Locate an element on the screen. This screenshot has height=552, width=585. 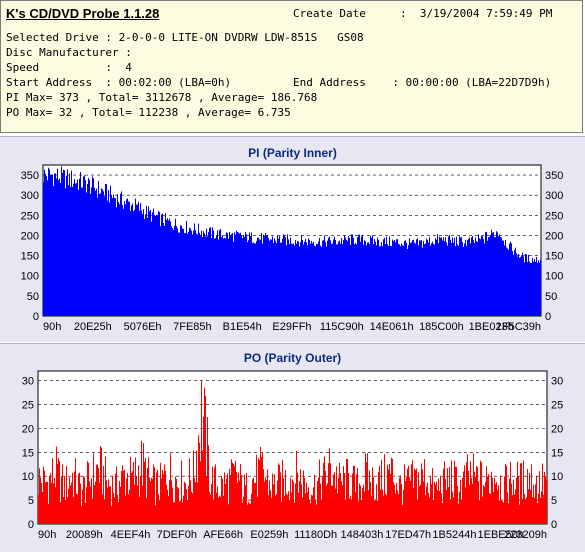
pi-x-tick-label: 90h is located at coordinates (52, 327).